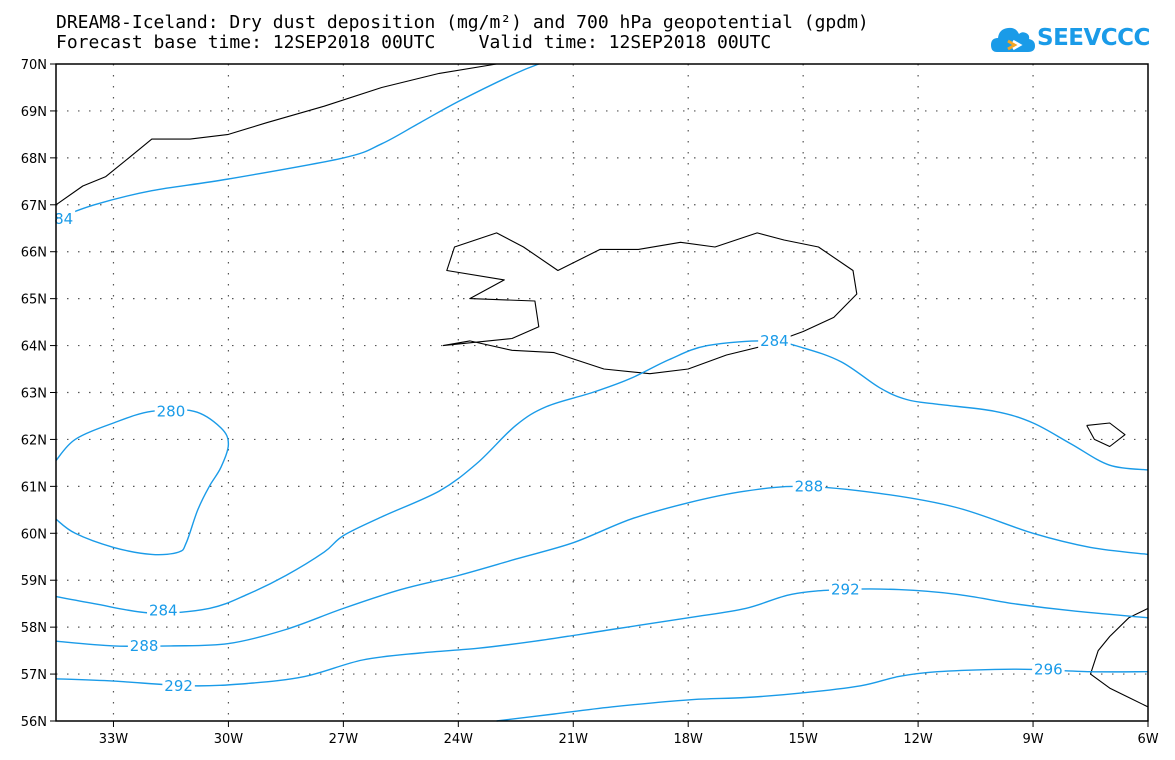 The image size is (1175, 760). I want to click on coastline-hebrides, so click(1119, 657).